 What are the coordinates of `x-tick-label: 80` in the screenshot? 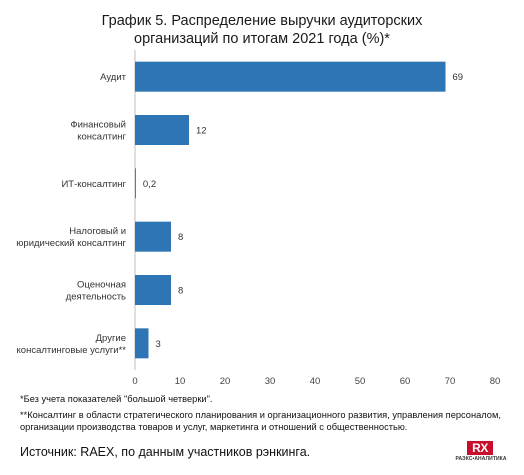 It's located at (495, 381).